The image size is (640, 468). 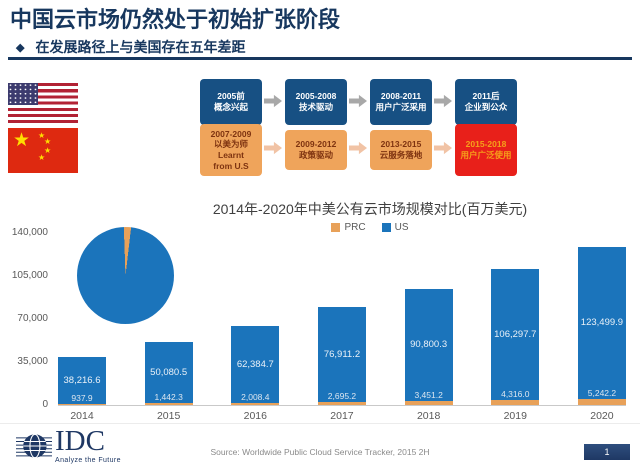 What do you see at coordinates (34, 446) in the screenshot?
I see `idc-globe-icon` at bounding box center [34, 446].